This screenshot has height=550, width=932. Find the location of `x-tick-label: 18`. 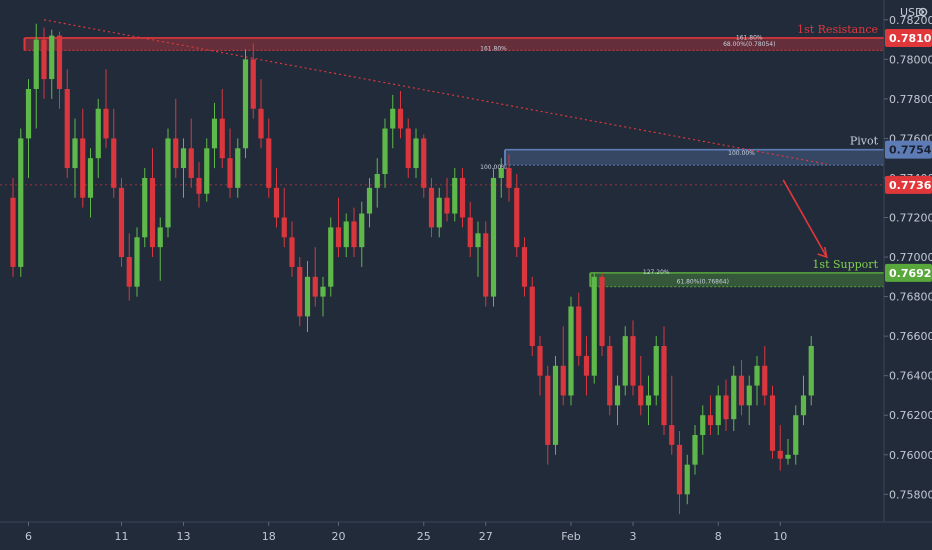

x-tick-label: 18 is located at coordinates (269, 536).